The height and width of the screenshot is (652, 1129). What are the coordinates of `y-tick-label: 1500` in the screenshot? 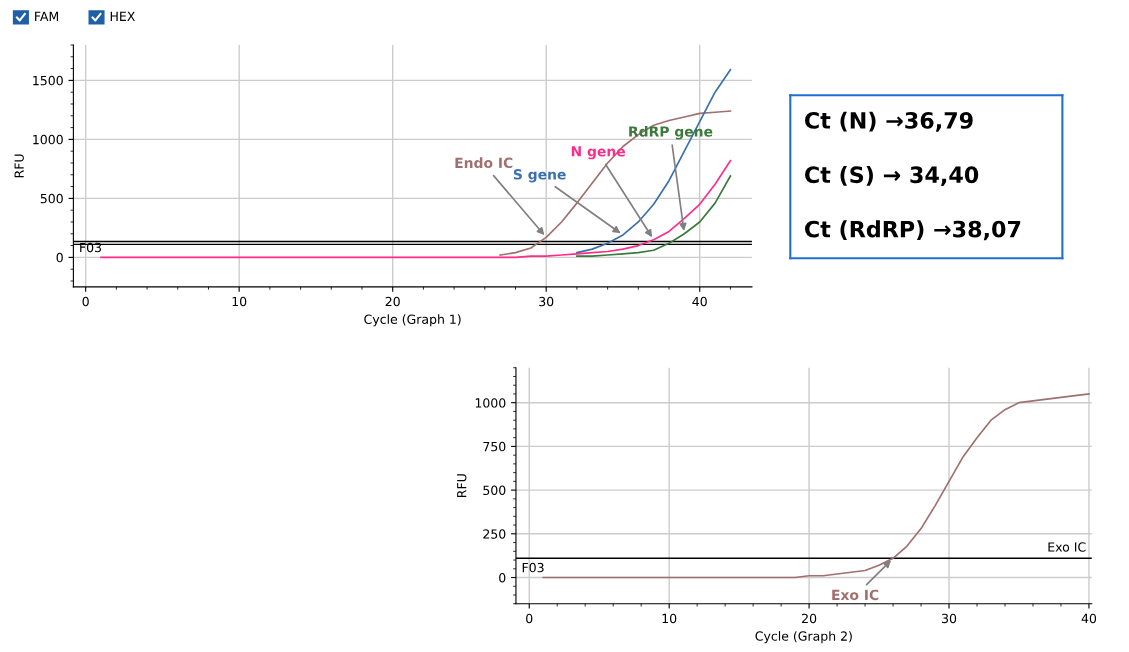 It's located at (48, 80).